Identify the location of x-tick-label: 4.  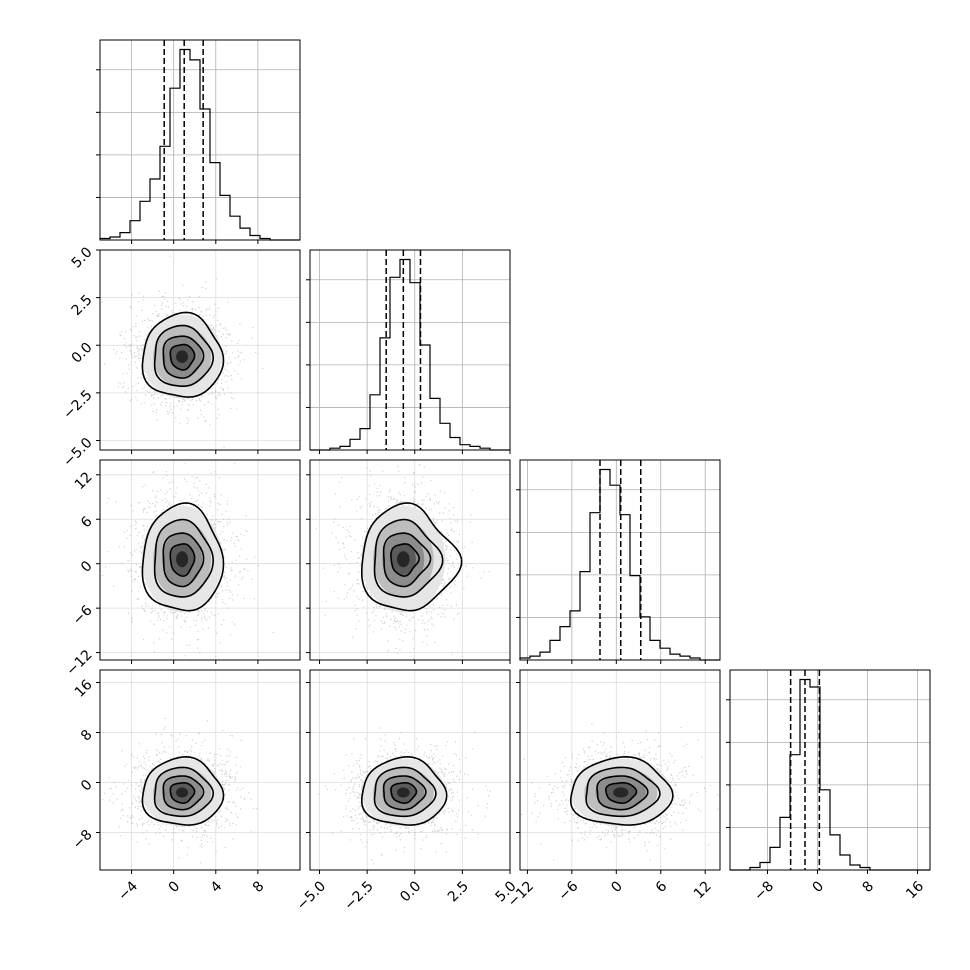
(217, 887).